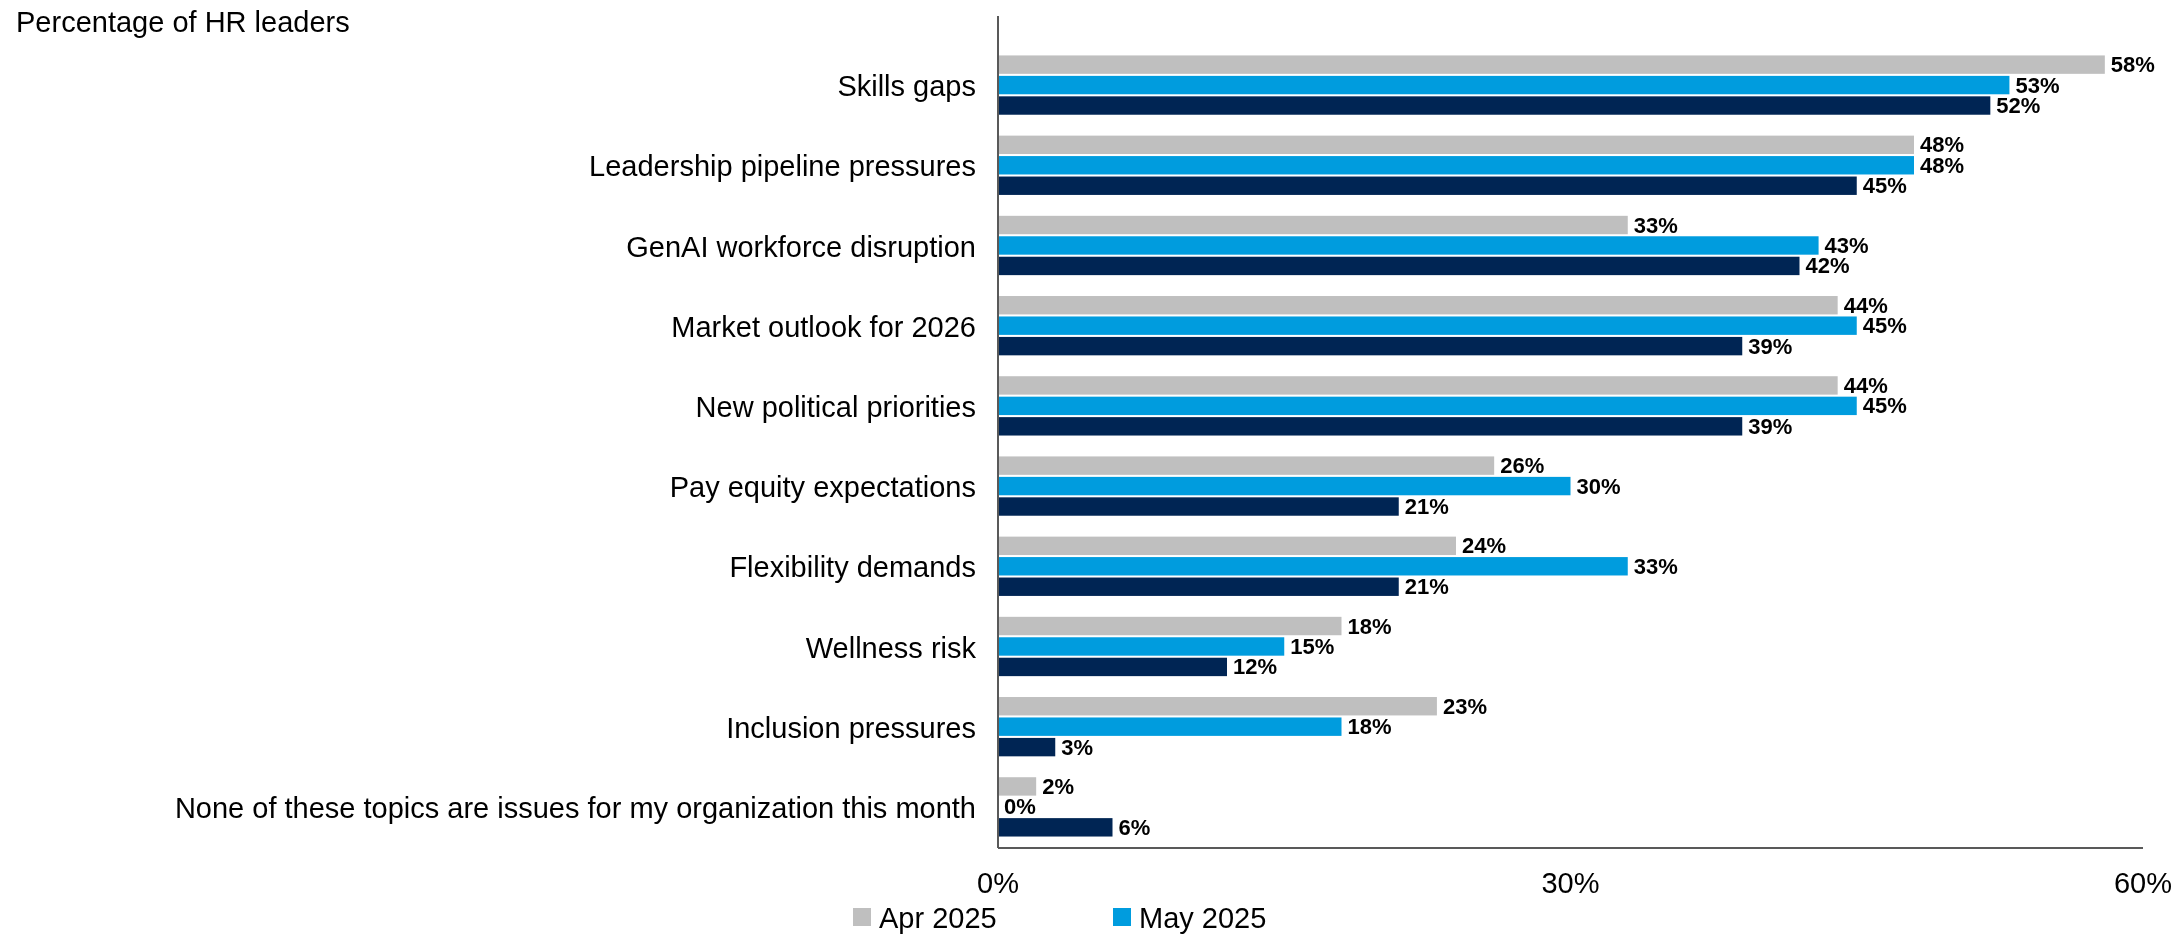 The width and height of the screenshot is (2177, 950). I want to click on data-label: 6%, so click(1134, 827).